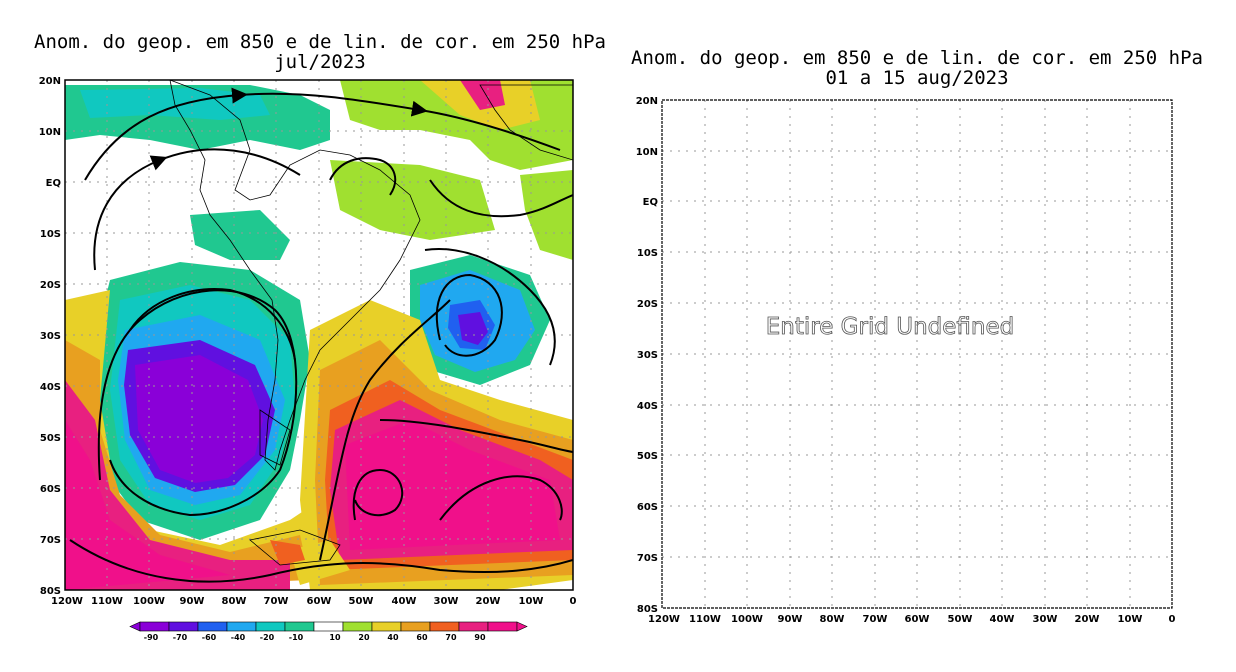 Image resolution: width=1236 pixels, height=672 pixels. I want to click on left-map-colorbar, so click(328, 626).